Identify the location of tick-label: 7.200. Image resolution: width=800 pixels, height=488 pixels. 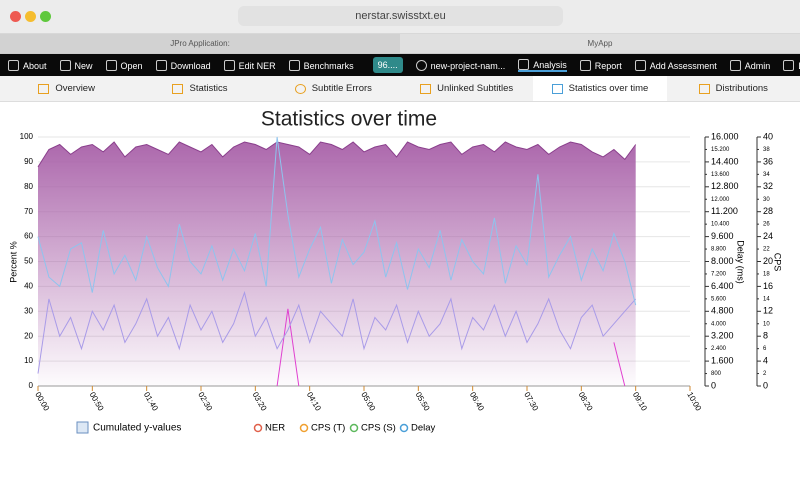
(719, 275).